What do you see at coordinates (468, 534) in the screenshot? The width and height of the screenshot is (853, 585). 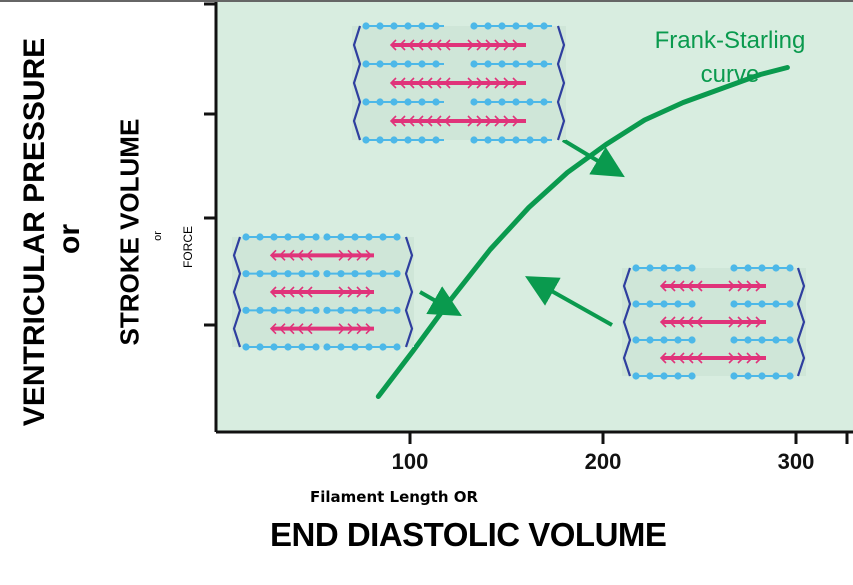 I see `x-axis-label-end-diastolic-volume: END DIASTOLIC VOLUME` at bounding box center [468, 534].